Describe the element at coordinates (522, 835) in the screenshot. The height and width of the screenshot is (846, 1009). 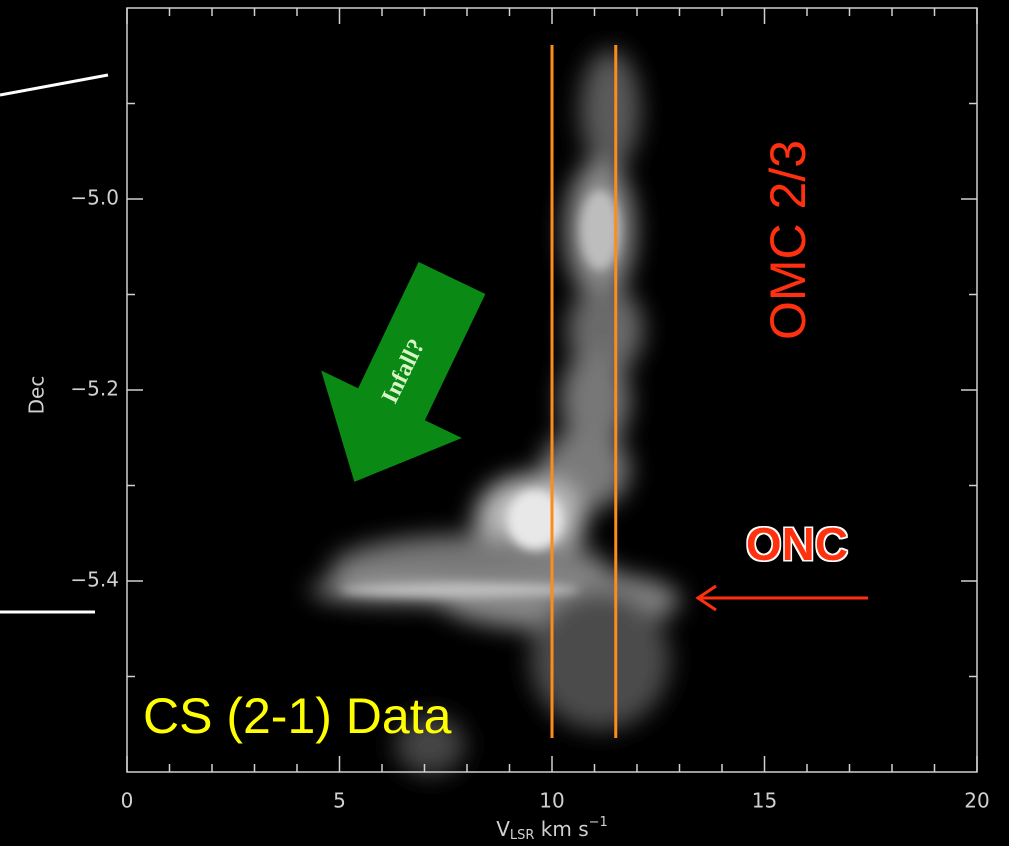
I see `x-label-sub: LSR` at that location.